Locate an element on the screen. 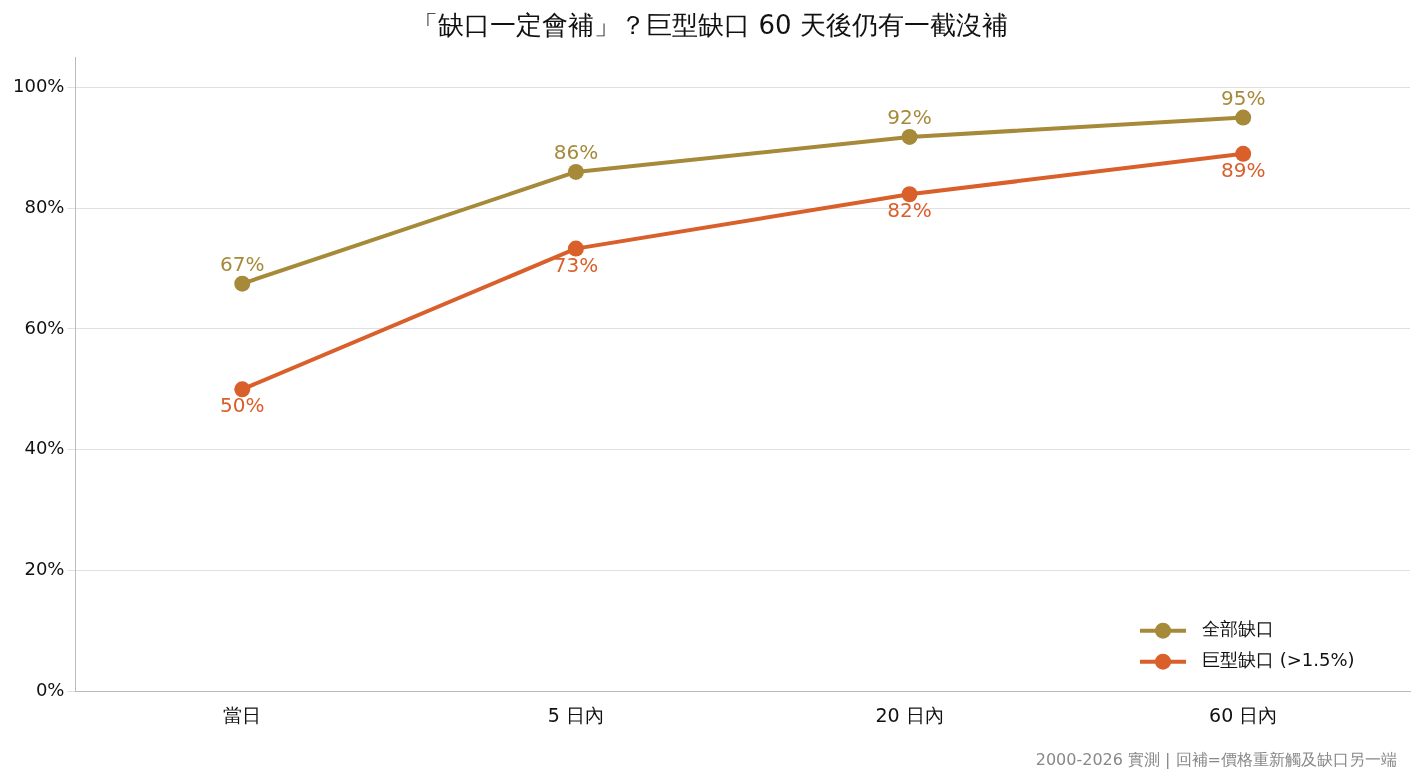  x-tick-label: 20 日內 is located at coordinates (909, 714).